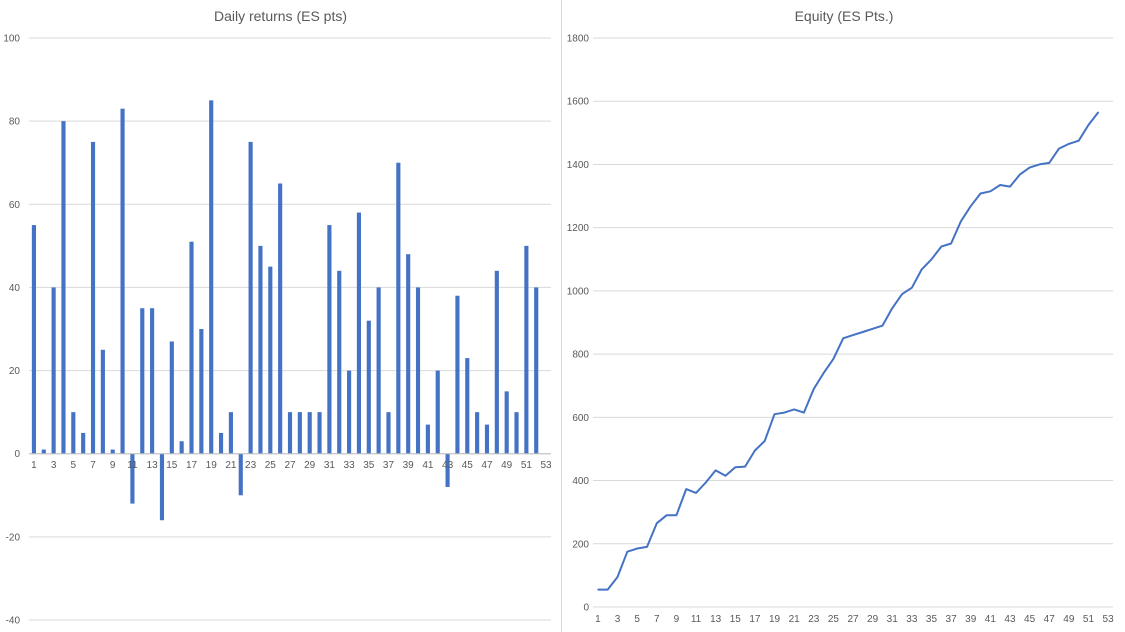  I want to click on x-tick-label: 15, so click(736, 619).